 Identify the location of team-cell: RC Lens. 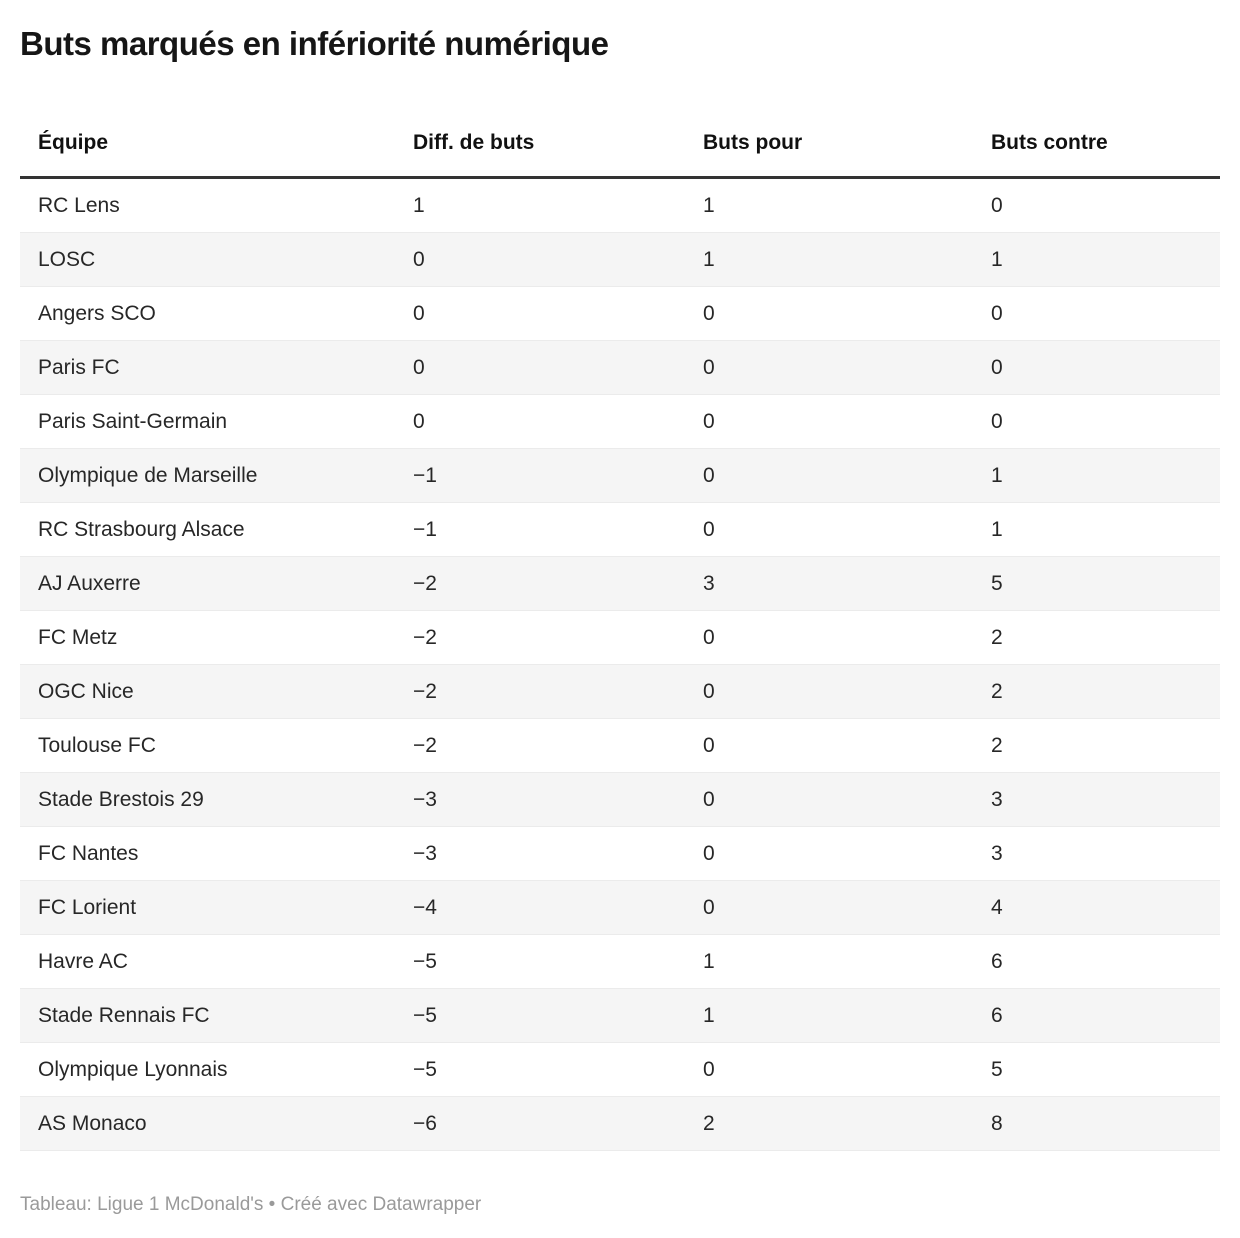
(79, 205).